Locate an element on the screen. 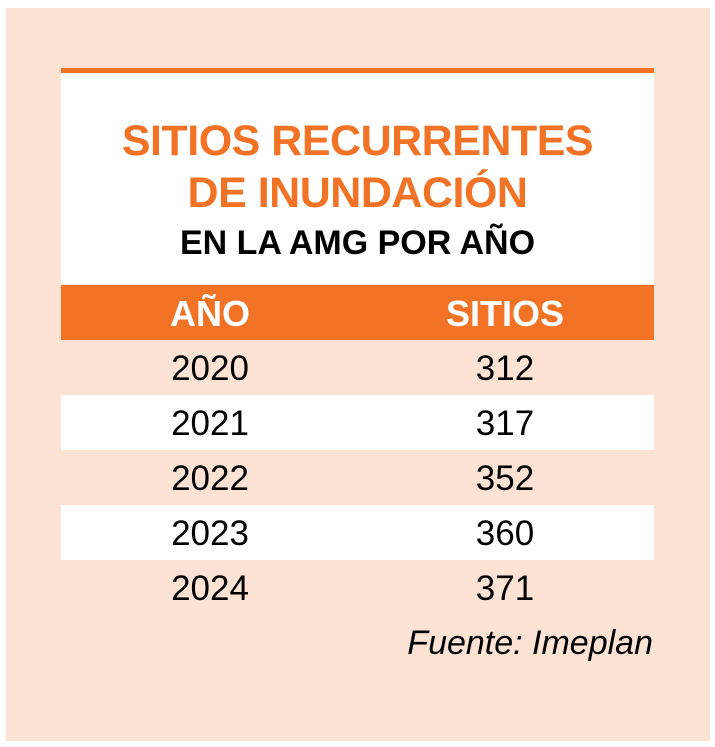 The width and height of the screenshot is (715, 747). table-row: 2022 352 is located at coordinates (357, 477).